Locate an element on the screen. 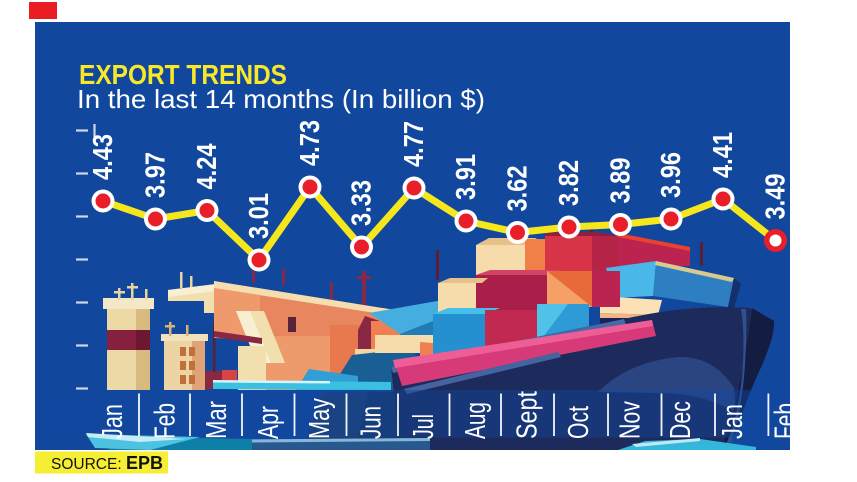 The image size is (857, 482). svg-text: 3.82 is located at coordinates (568, 183).